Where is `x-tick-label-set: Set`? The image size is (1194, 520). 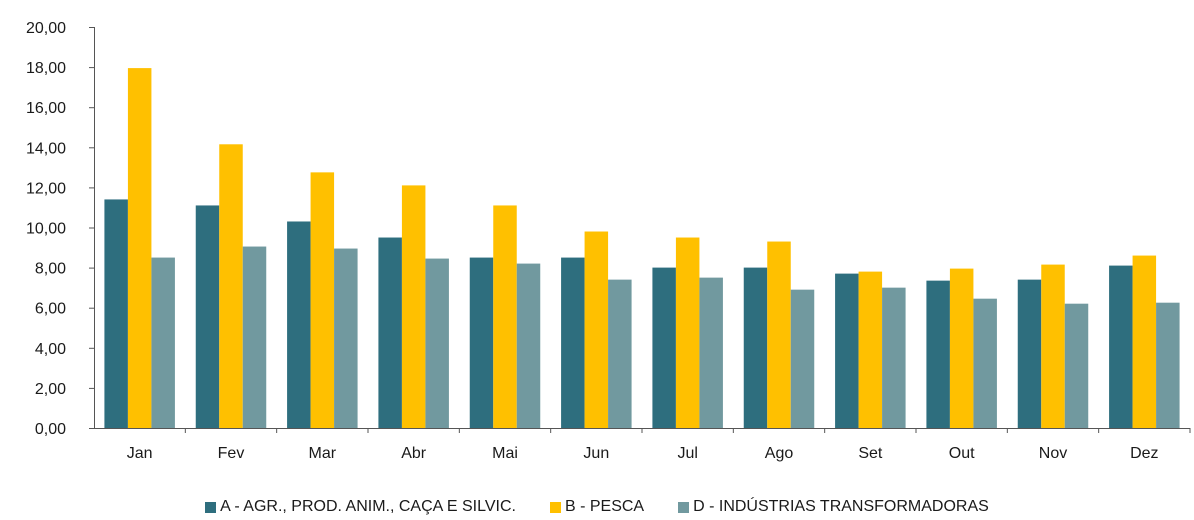 x-tick-label-set: Set is located at coordinates (870, 453).